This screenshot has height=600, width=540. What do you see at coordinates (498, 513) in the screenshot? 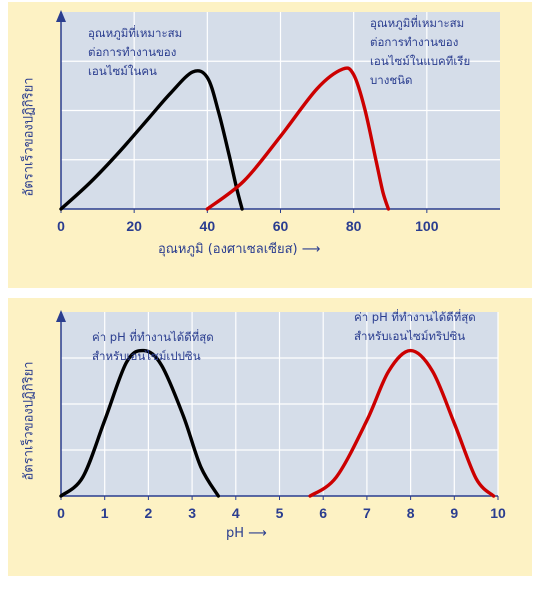
I see `x-tick-label: 10` at bounding box center [498, 513].